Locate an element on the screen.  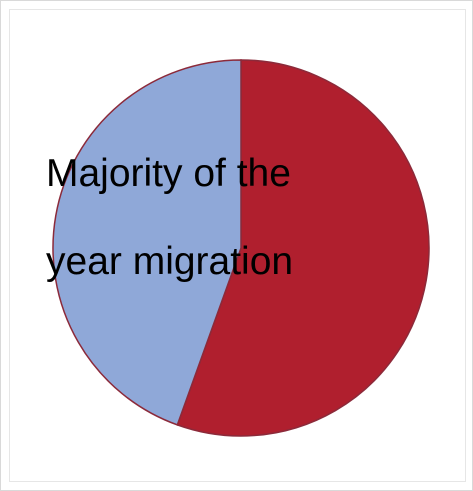
chart-title-line-1: Majority of the is located at coordinates (168, 173).